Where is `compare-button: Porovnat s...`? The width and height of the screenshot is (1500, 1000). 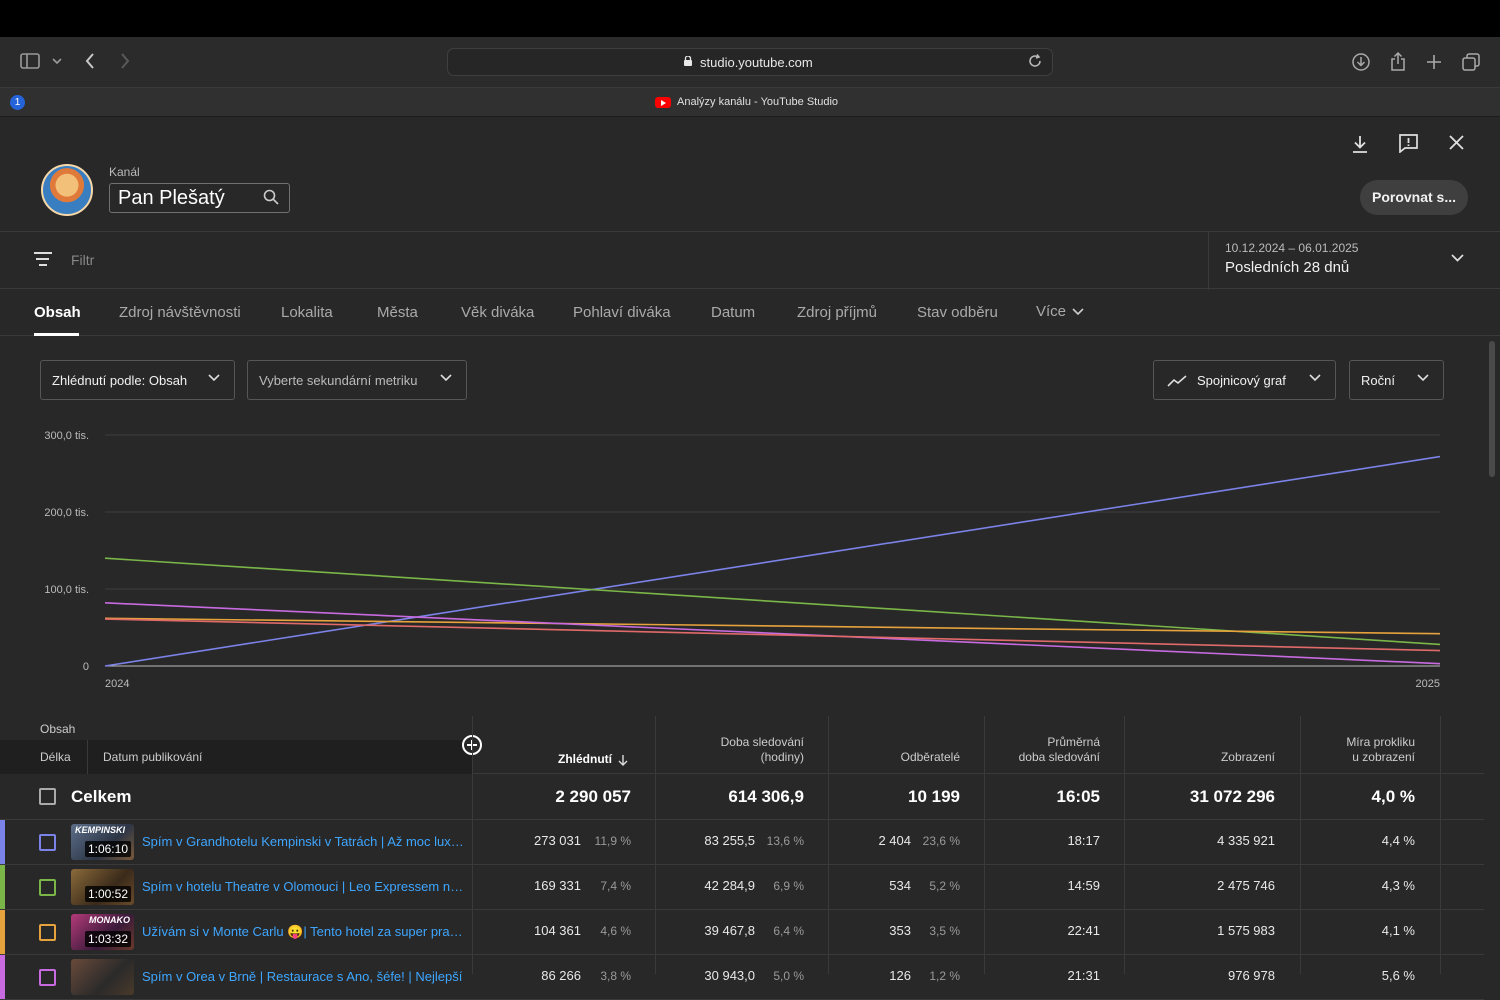 compare-button: Porovnat s... is located at coordinates (1414, 197).